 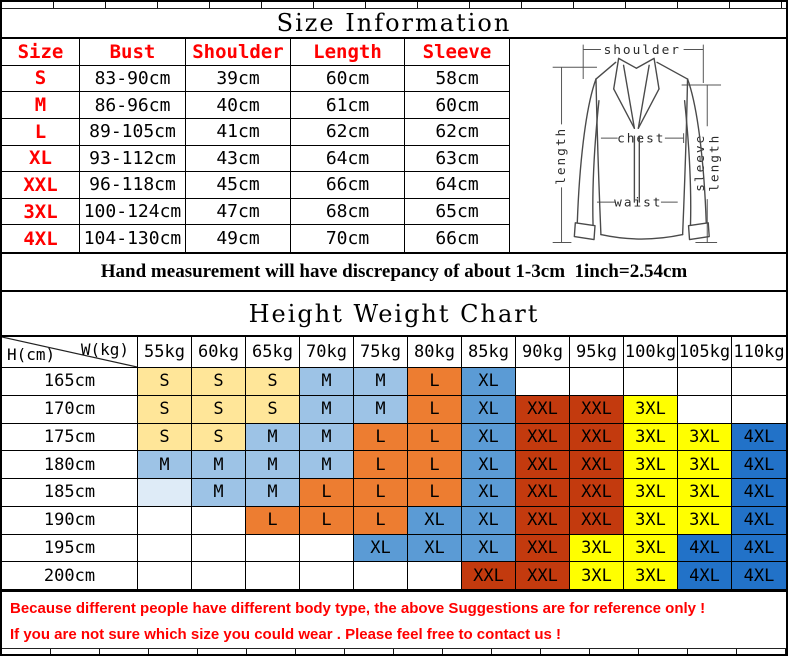 I want to click on shoulder-value: 39cm, so click(x=238, y=79).